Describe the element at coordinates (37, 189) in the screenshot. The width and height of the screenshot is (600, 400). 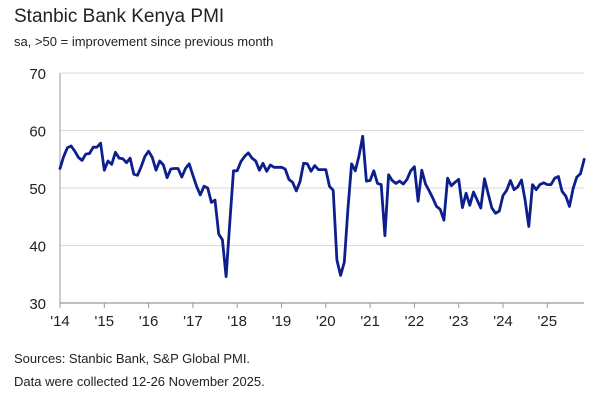
I see `y-tick-label: 50` at that location.